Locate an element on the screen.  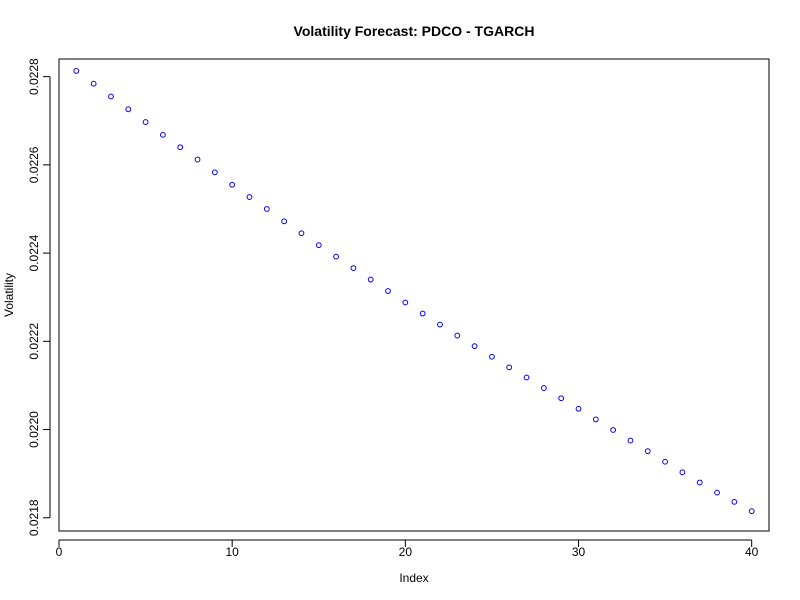
x-axis: 0 10 20 30 40 is located at coordinates (407, 549).